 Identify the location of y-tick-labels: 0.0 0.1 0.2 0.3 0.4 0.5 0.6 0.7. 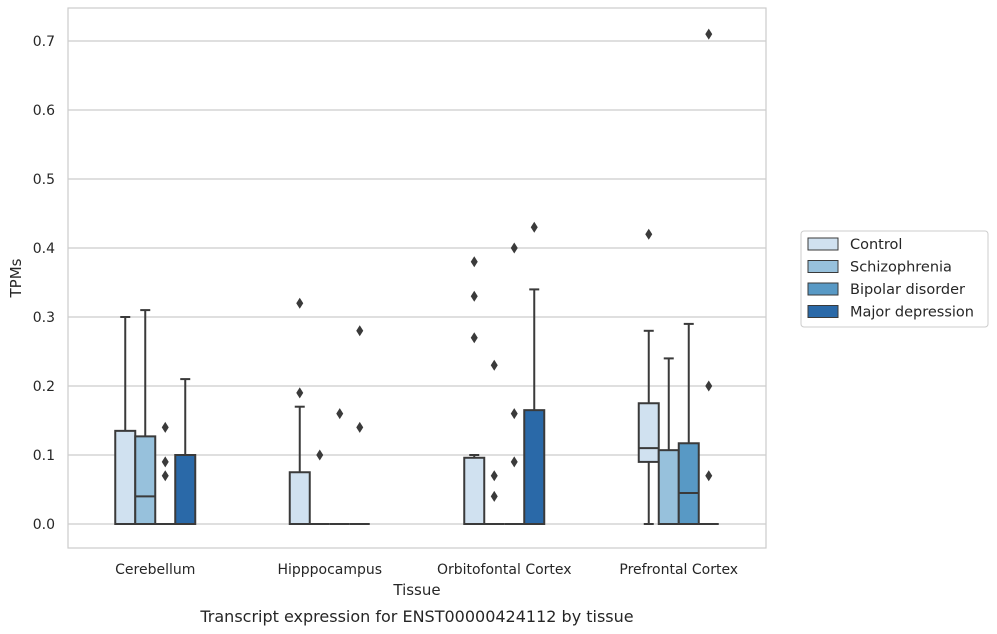
(44, 283).